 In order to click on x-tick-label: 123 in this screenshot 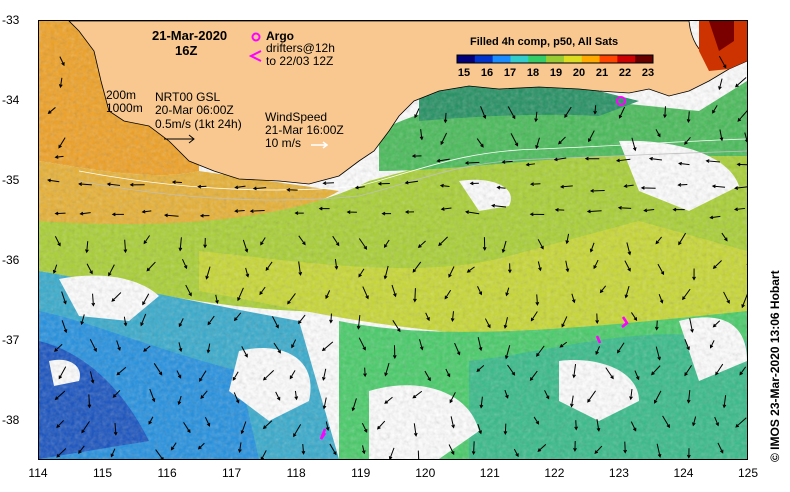, I will do `click(618, 473)`.